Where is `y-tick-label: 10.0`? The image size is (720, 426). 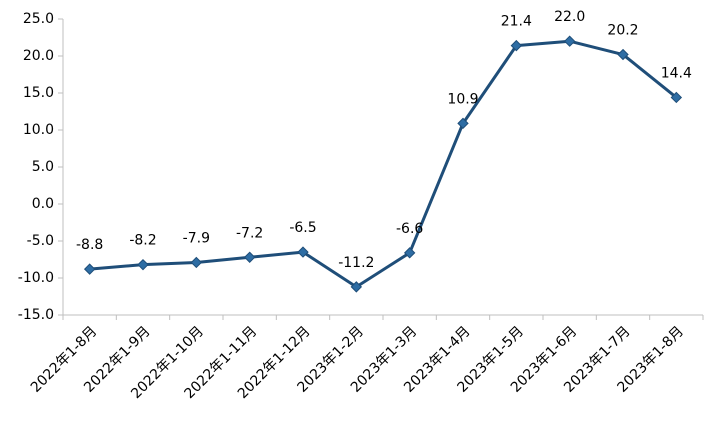 y-tick-label: 10.0 is located at coordinates (38, 130).